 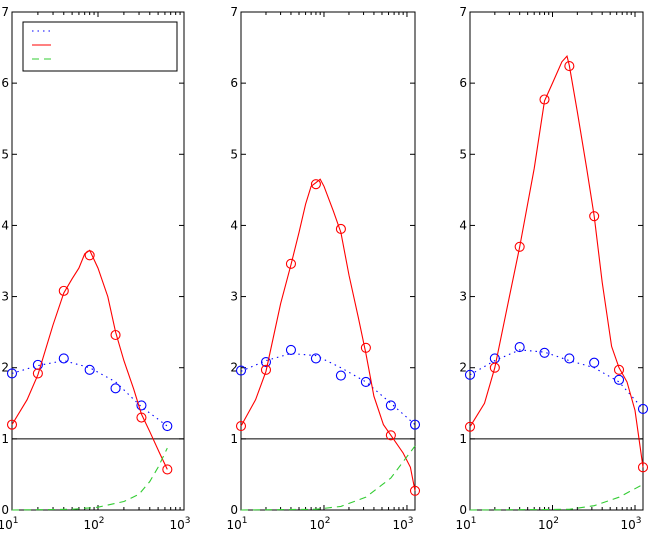 I want to click on series-line-blue, so click(x=556, y=379).